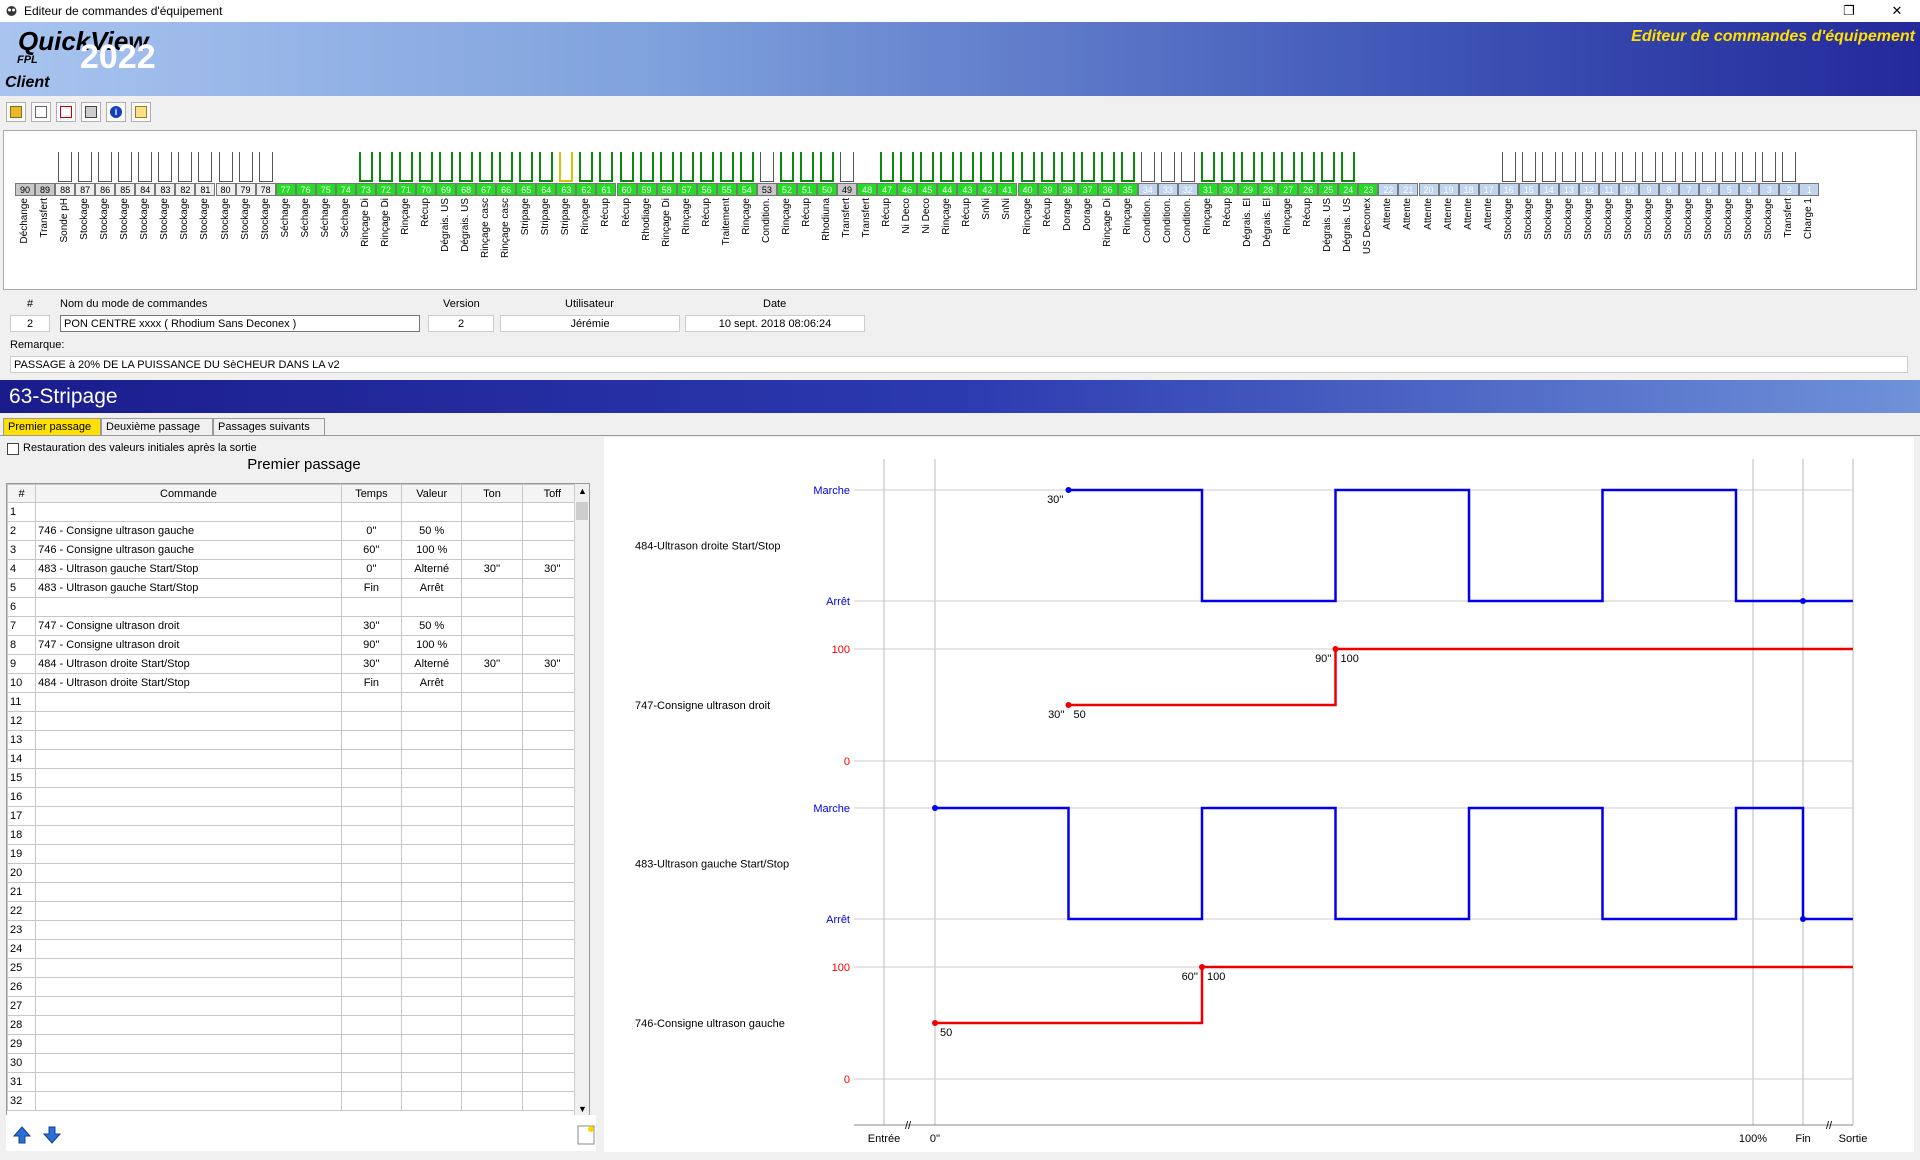 This screenshot has height=1160, width=1920. I want to click on table-cell: 1, so click(22, 512).